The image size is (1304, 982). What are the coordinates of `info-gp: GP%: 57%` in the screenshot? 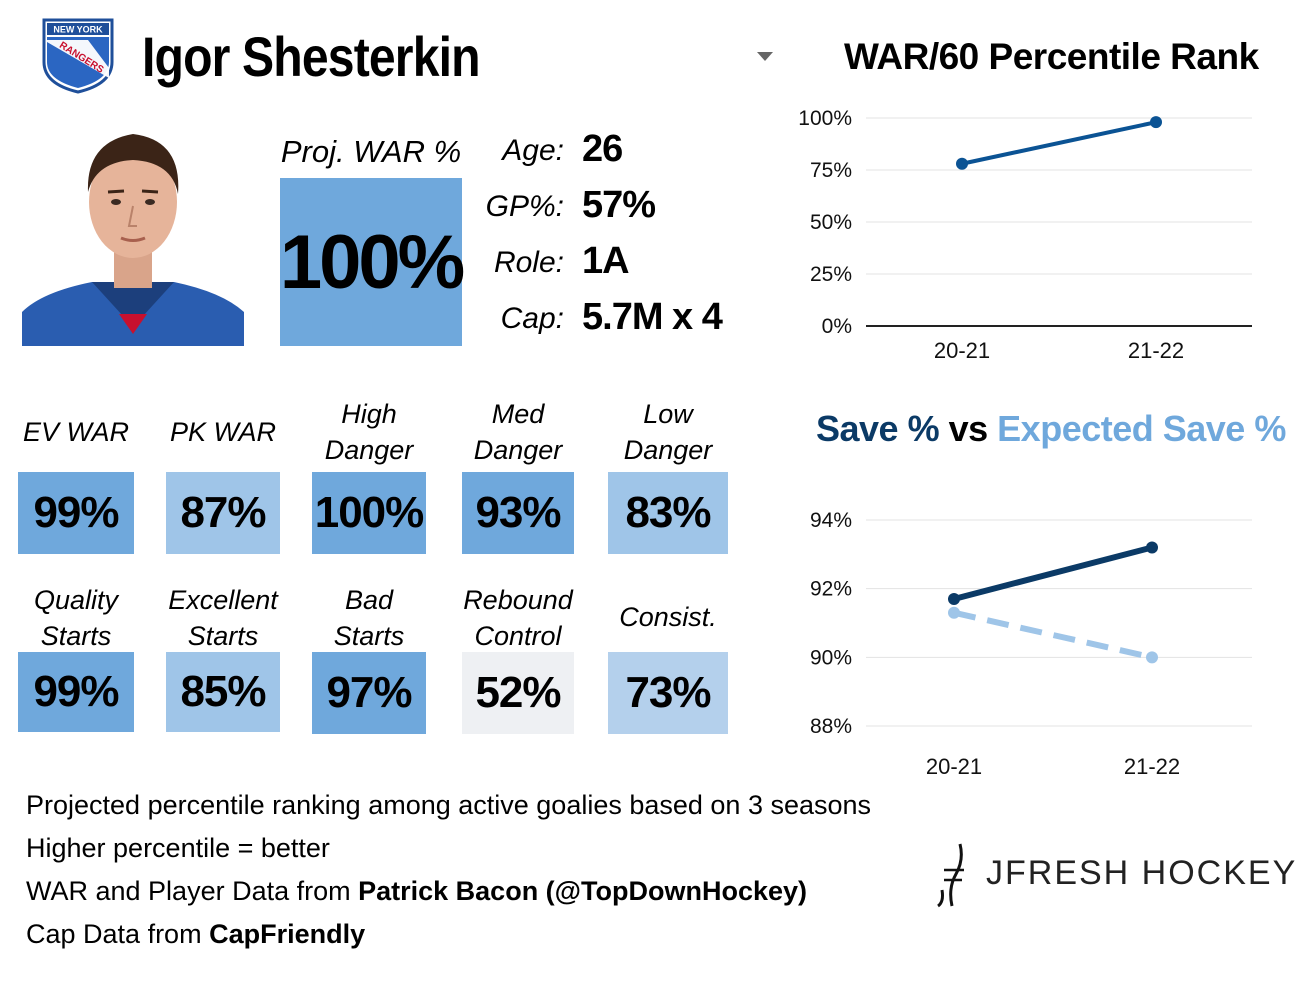 It's located at (620, 206).